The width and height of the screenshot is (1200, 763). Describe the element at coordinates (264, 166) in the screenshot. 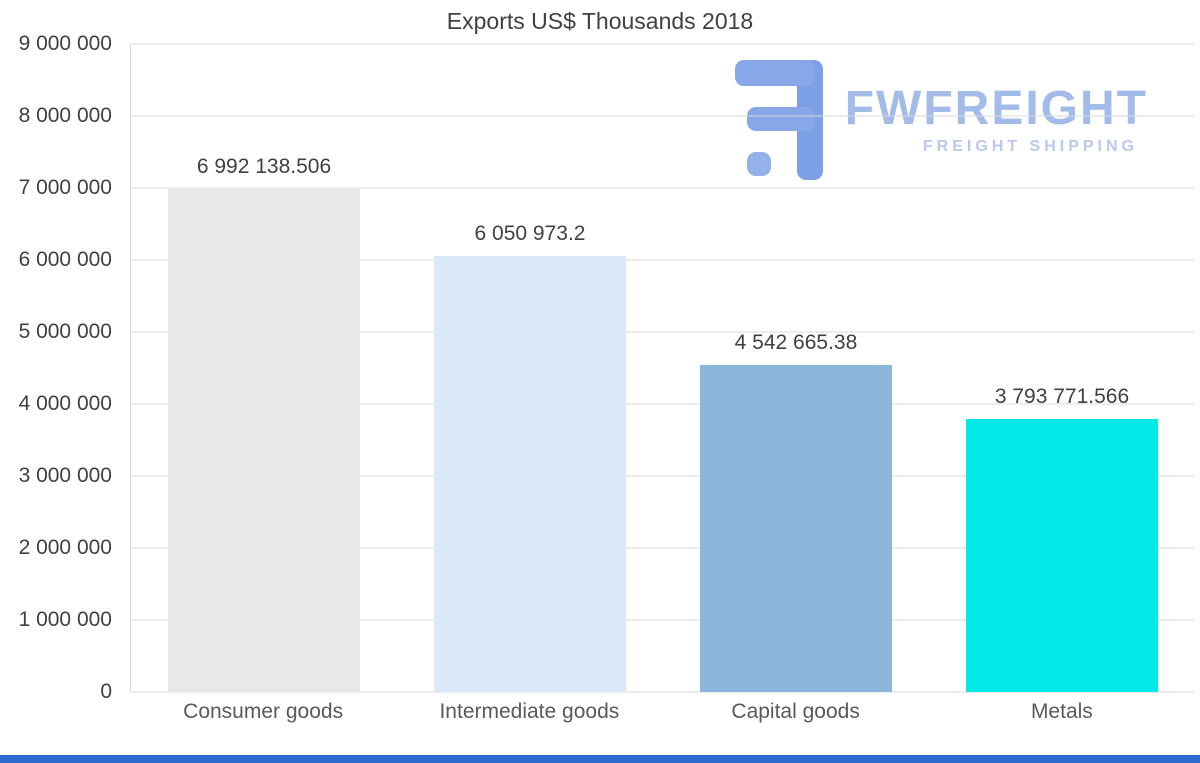

I see `bar-value-label: 6 992 138.506` at that location.